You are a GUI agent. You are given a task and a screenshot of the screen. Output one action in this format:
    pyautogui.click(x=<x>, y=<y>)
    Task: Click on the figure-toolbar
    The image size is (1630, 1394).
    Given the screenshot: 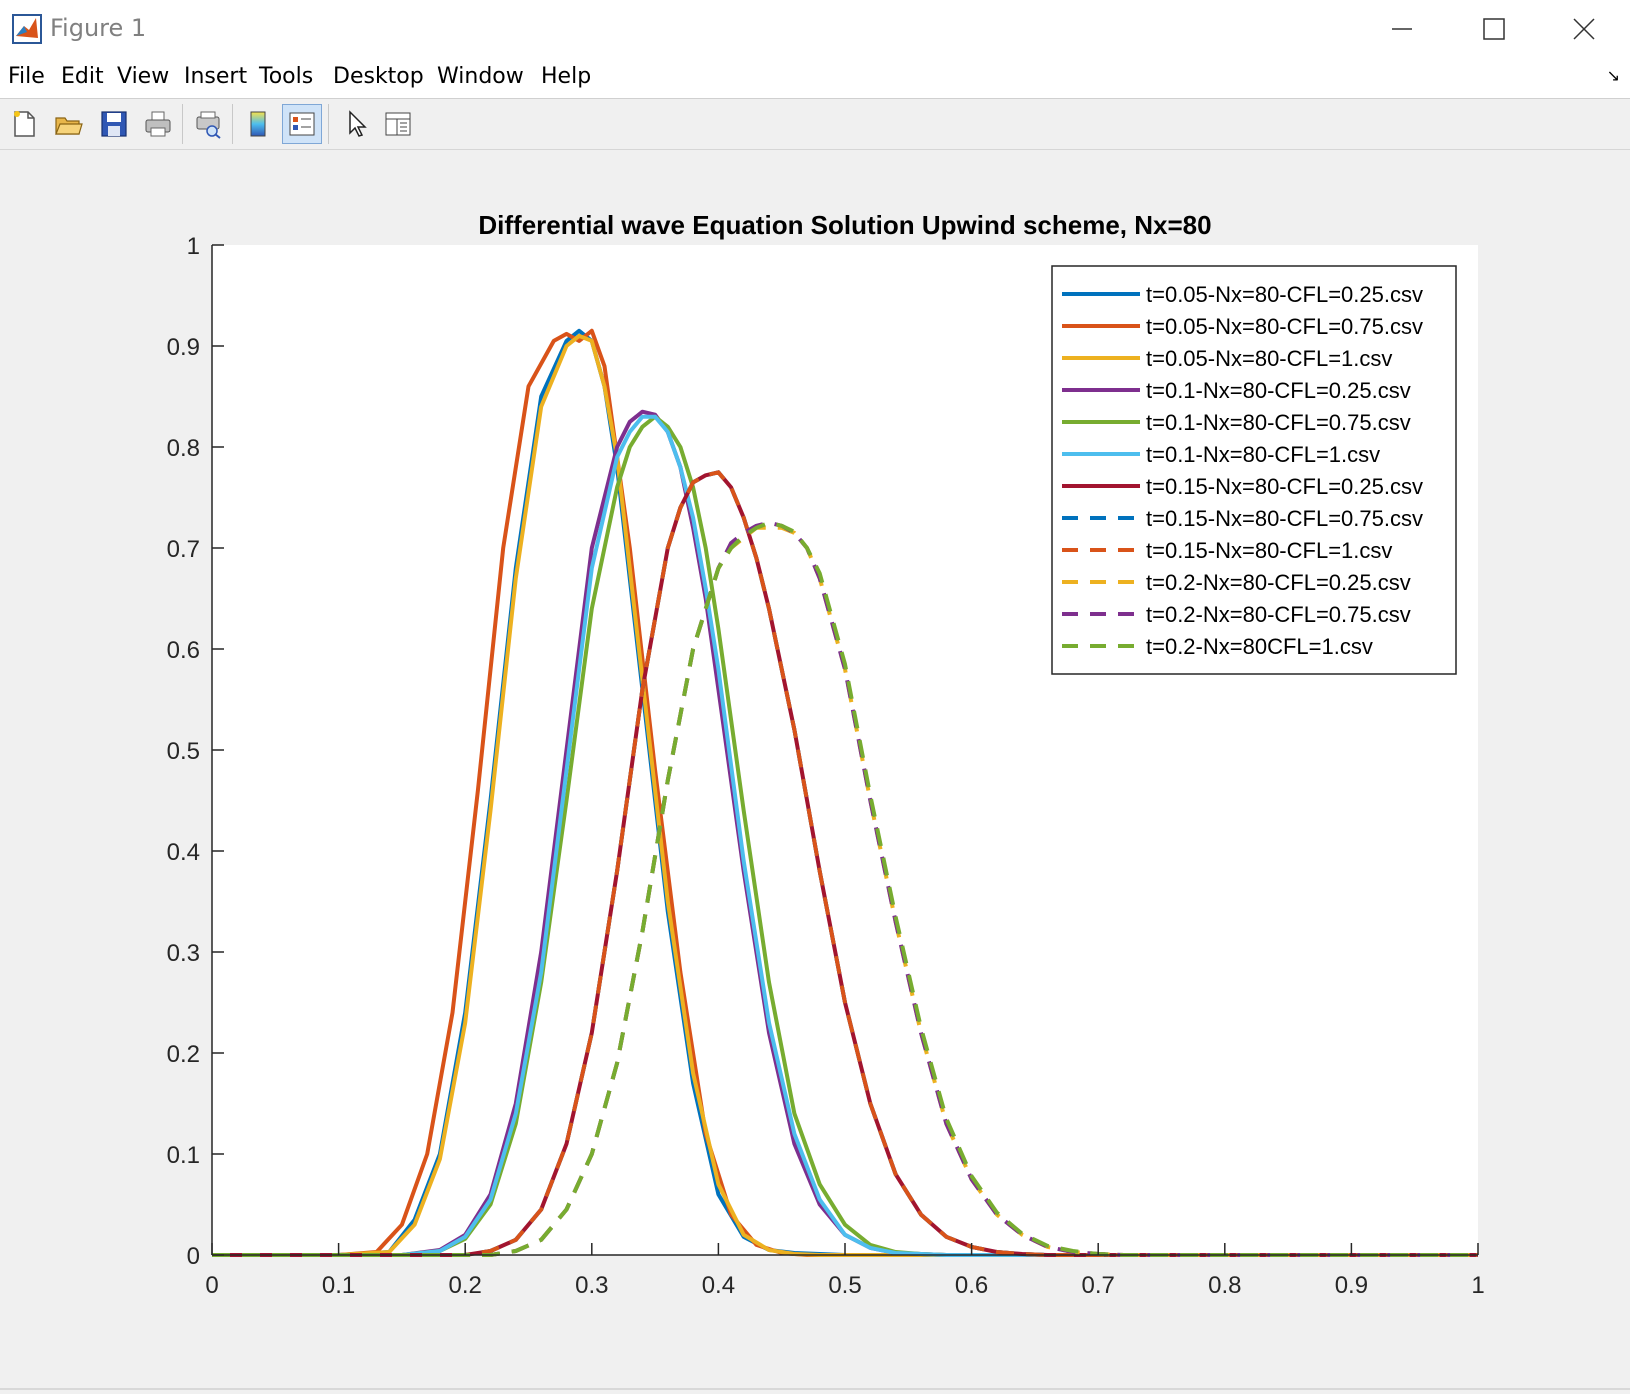 What is the action you would take?
    pyautogui.click(x=815, y=124)
    